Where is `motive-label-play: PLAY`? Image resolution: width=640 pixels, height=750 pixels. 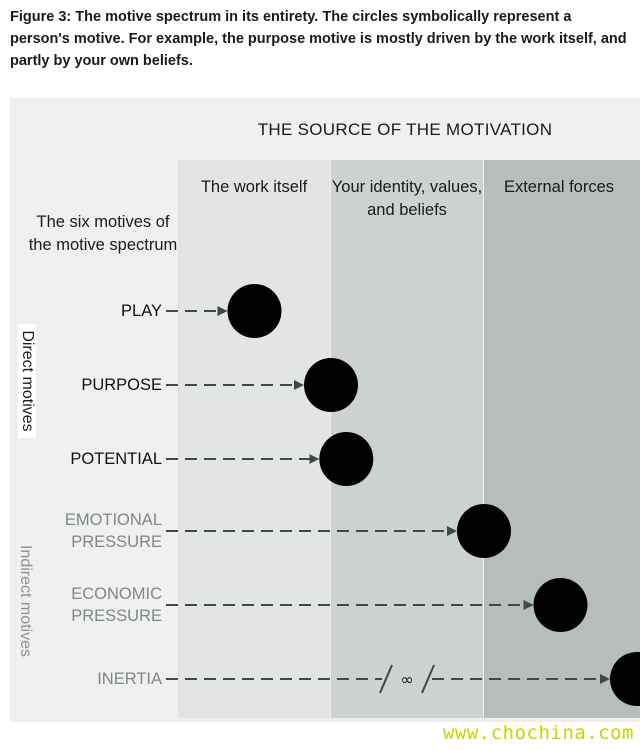 motive-label-play: PLAY is located at coordinates (141, 311).